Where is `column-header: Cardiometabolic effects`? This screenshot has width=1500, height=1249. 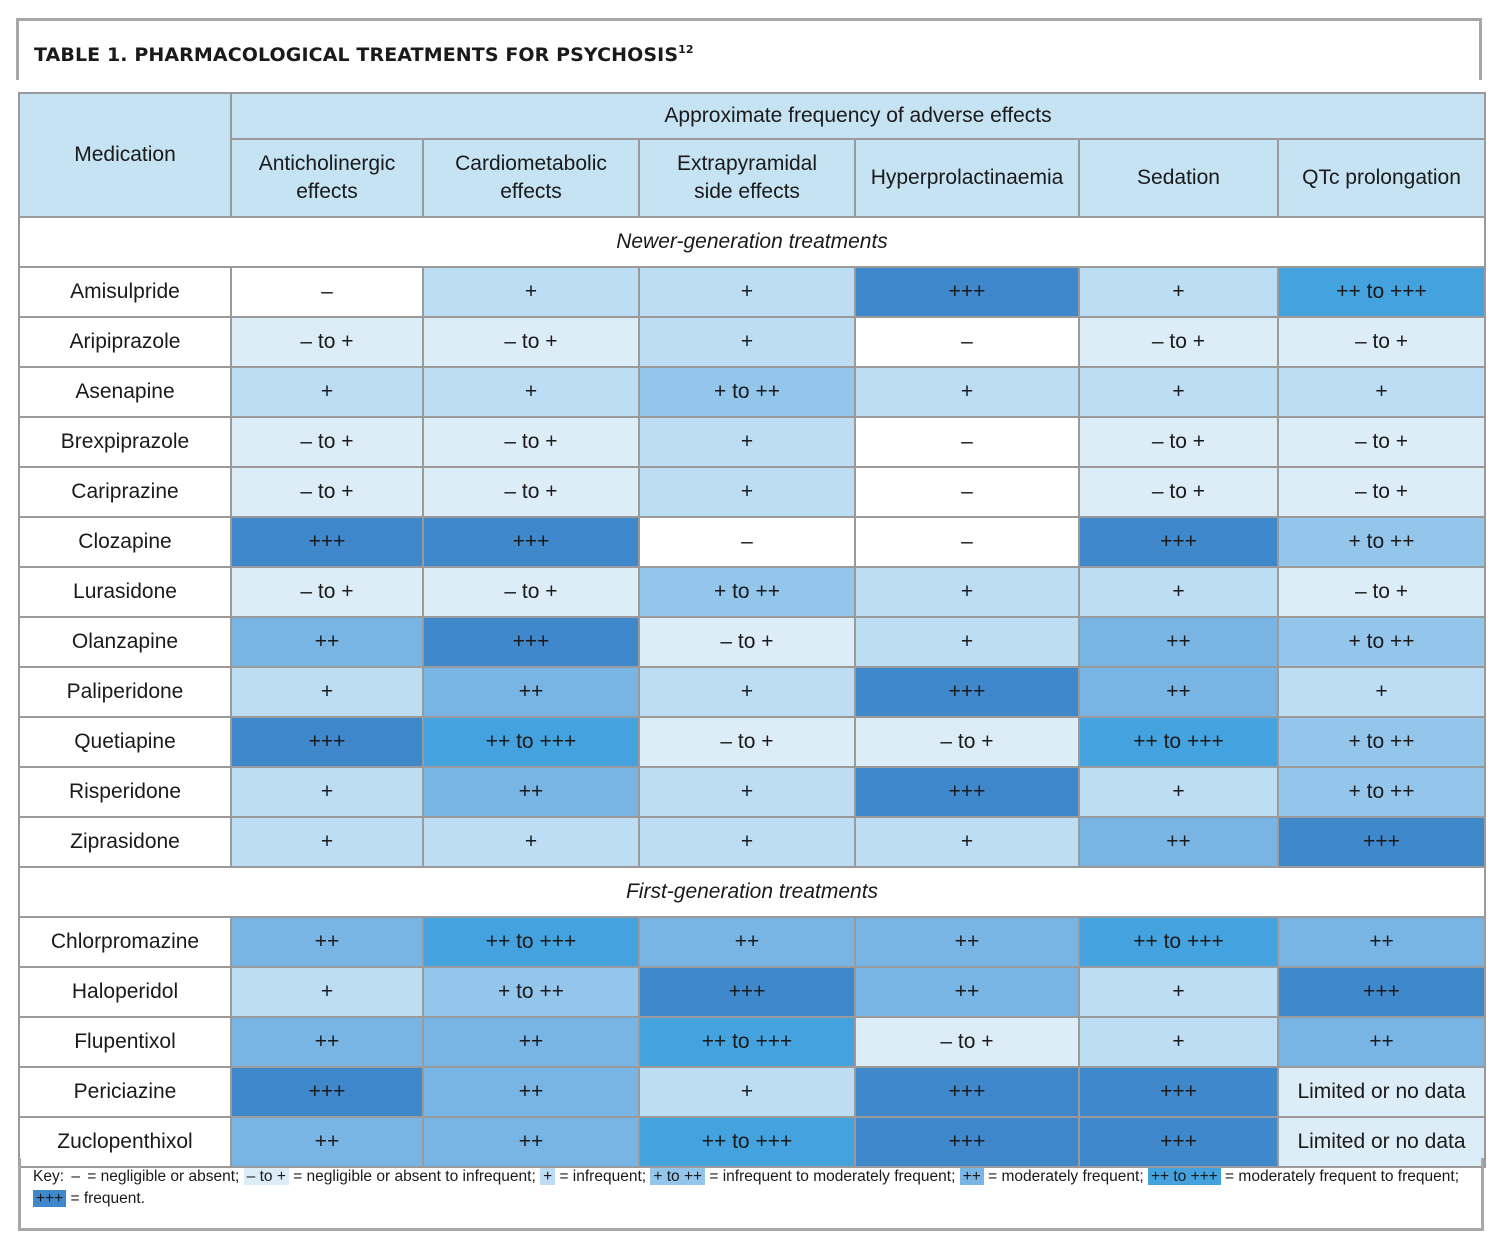 column-header: Cardiometabolic effects is located at coordinates (531, 178).